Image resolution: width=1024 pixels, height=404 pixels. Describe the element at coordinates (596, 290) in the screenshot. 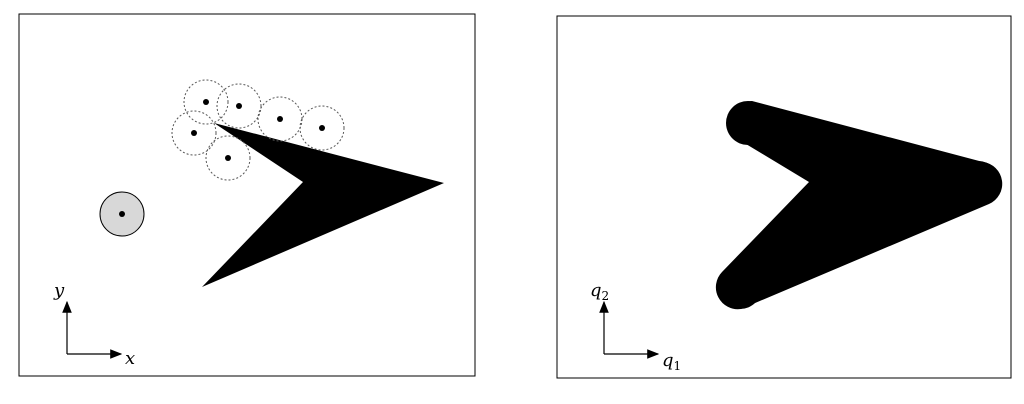

I see `q2-axis-label-main: q` at that location.